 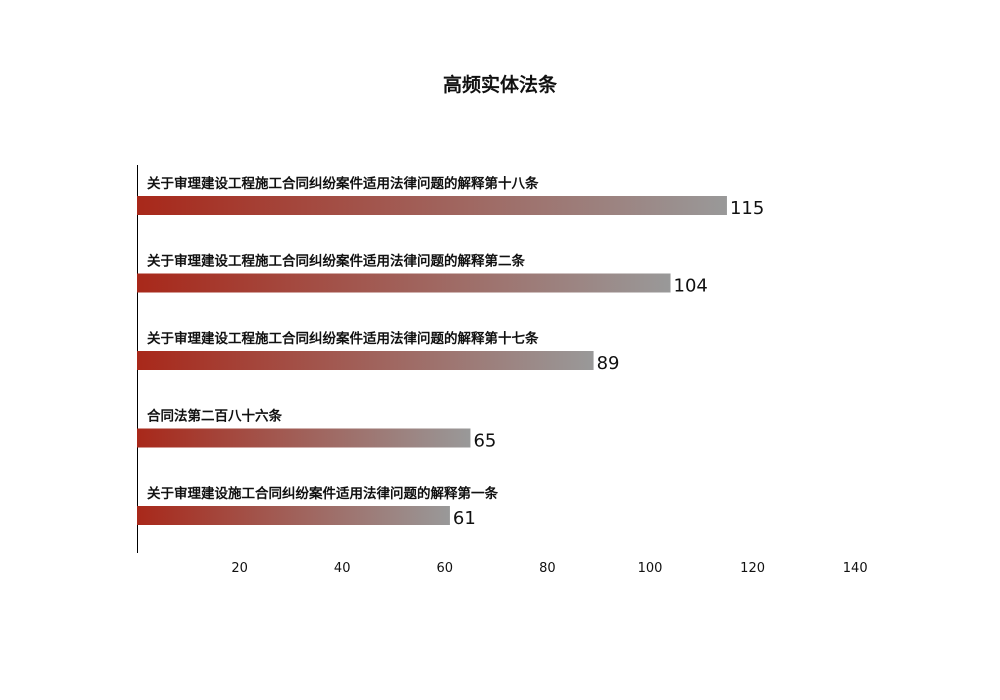 I want to click on chart-title: 高频实体法条, so click(x=499, y=85).